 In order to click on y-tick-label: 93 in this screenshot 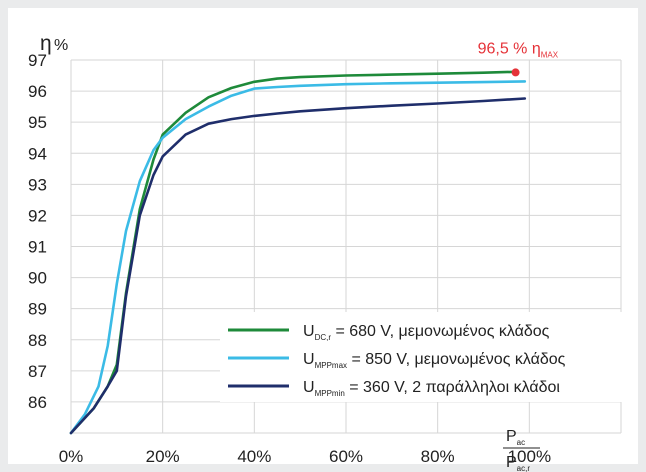, I will do `click(37, 184)`.